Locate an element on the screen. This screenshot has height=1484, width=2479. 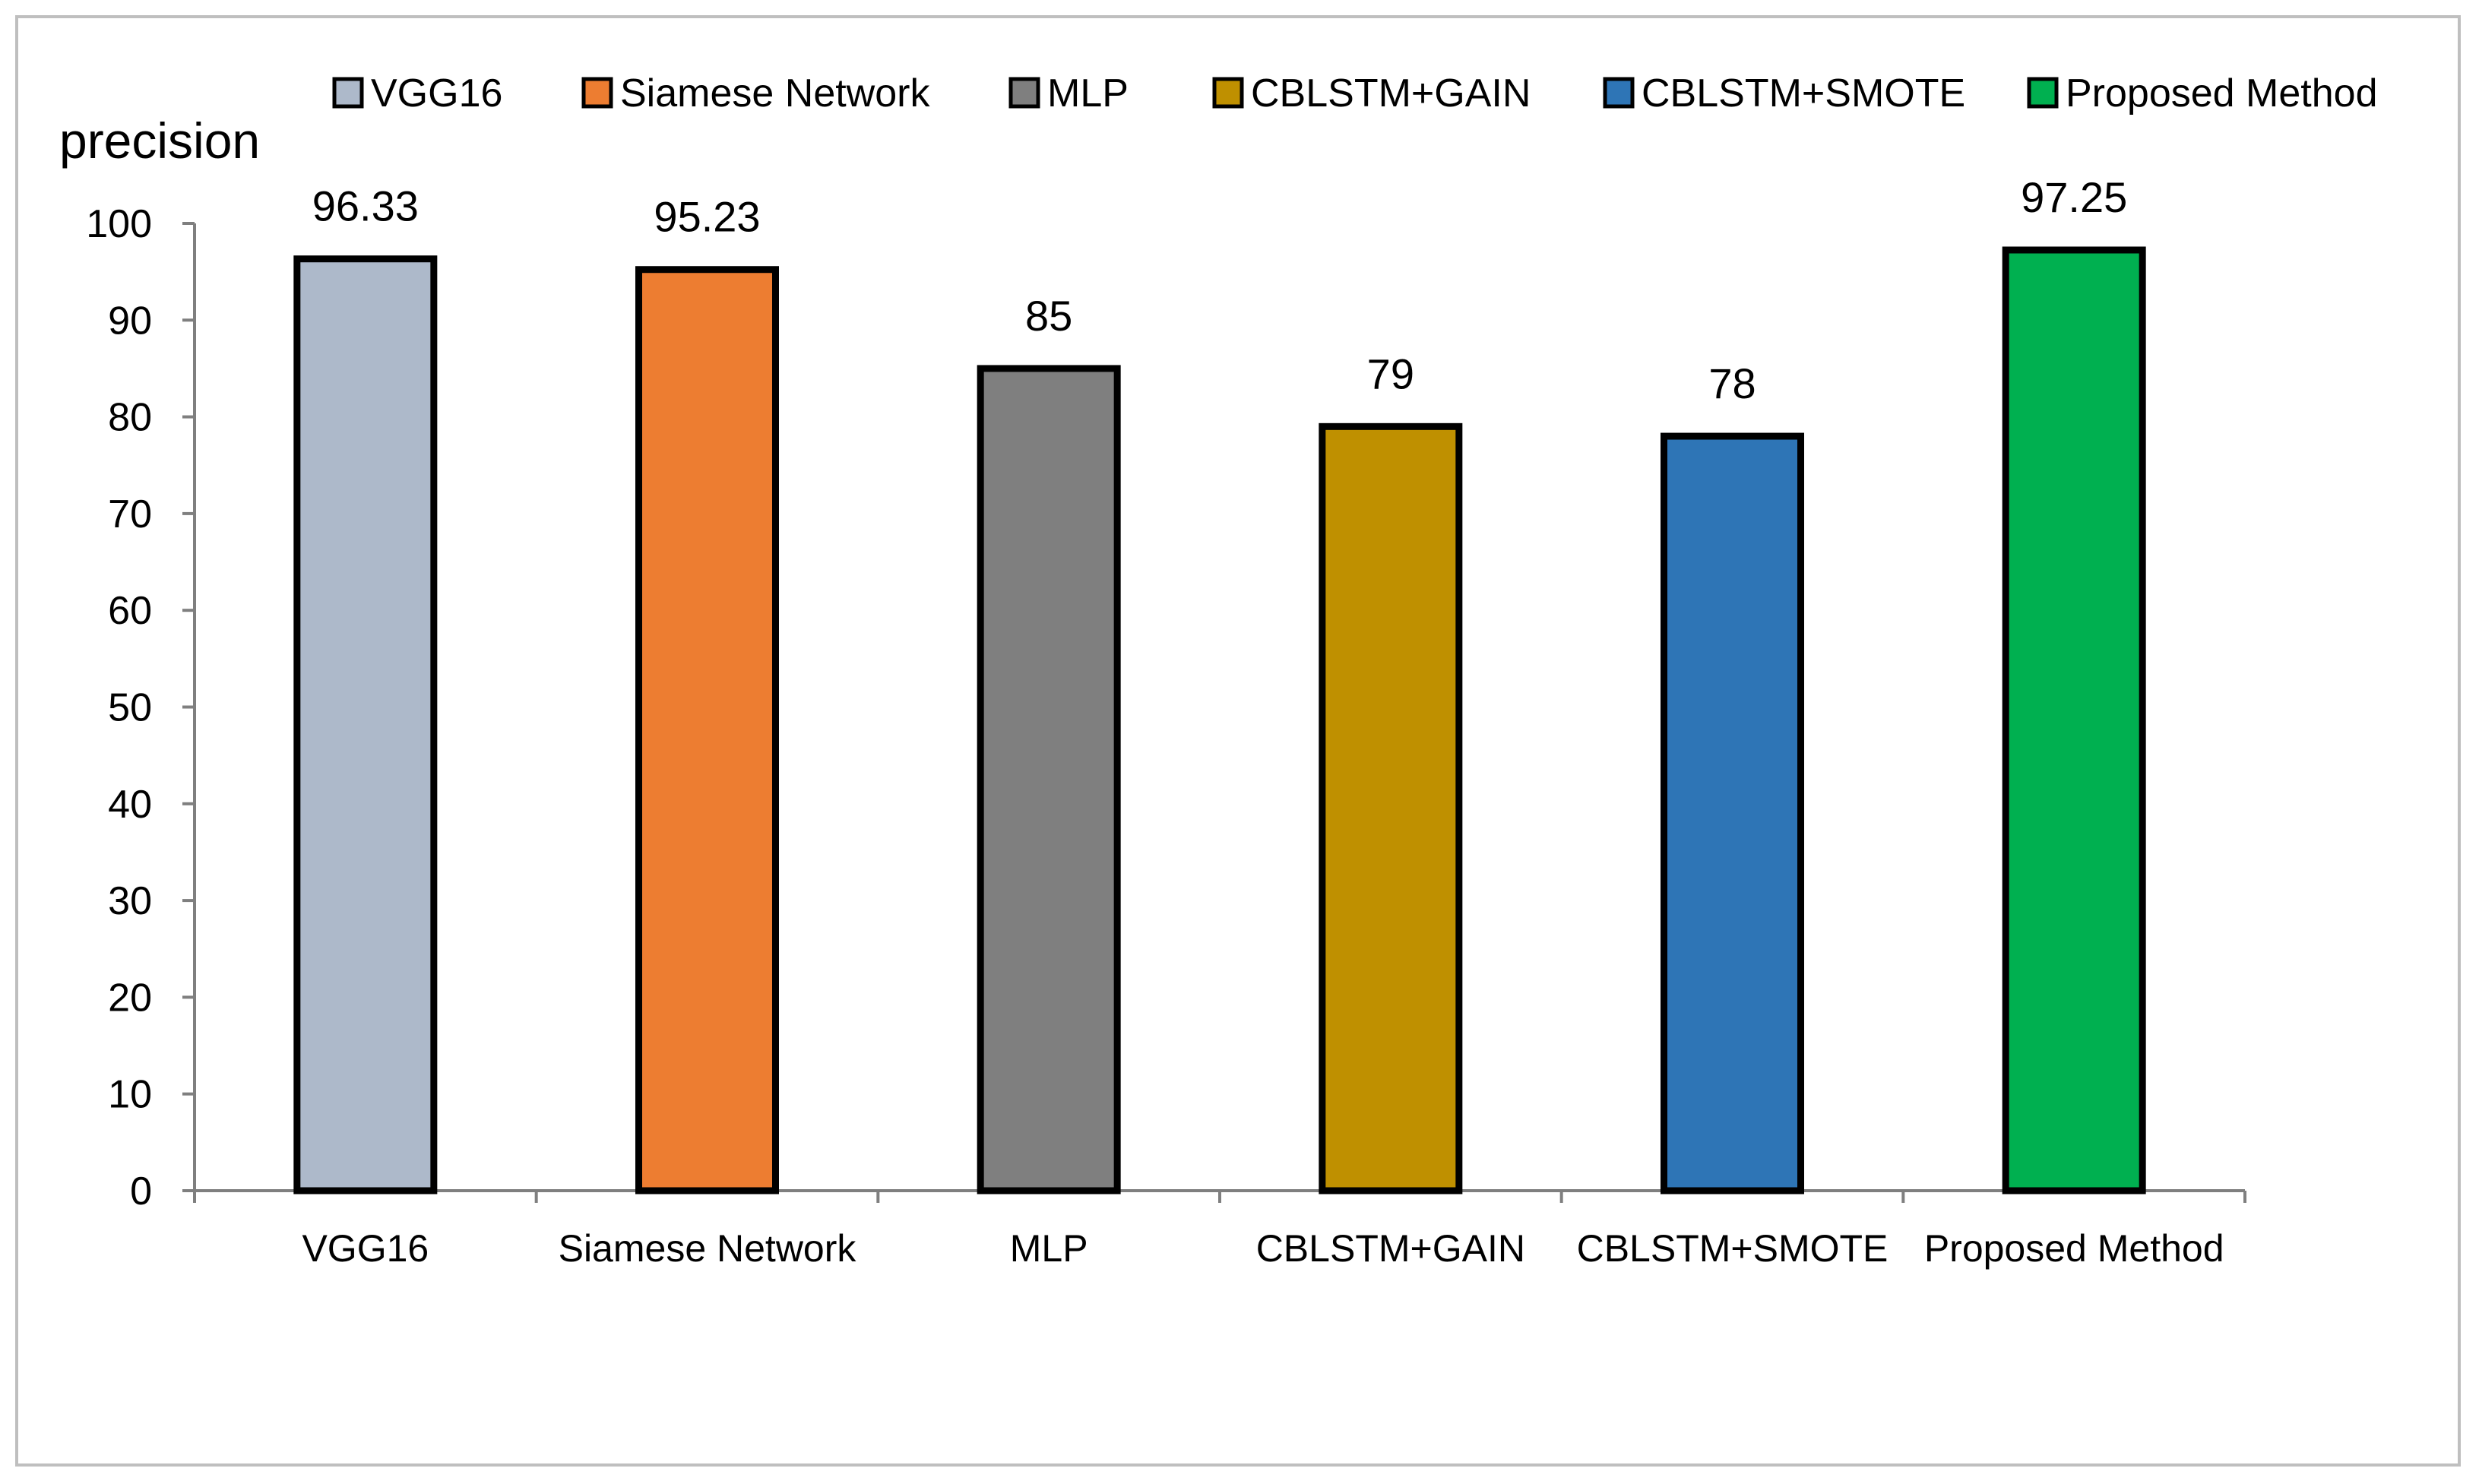
x-tick-label: Proposed Method is located at coordinates (2074, 1248).